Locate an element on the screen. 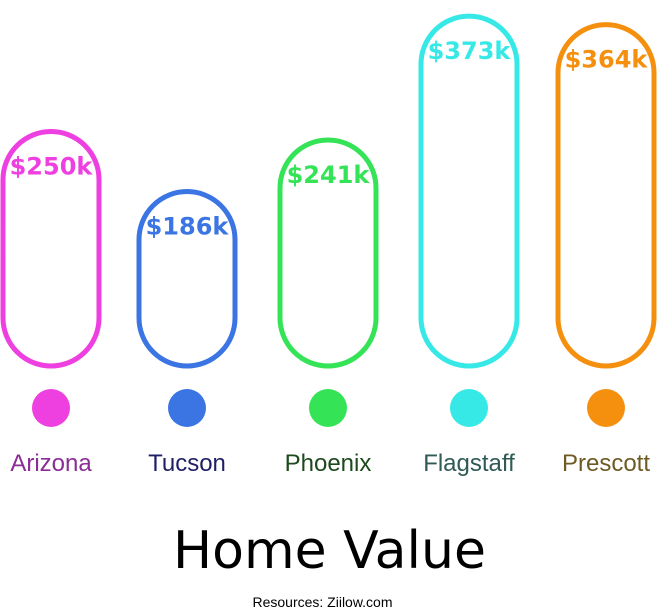 The height and width of the screenshot is (613, 659). chart-title: Home Value is located at coordinates (329, 551).